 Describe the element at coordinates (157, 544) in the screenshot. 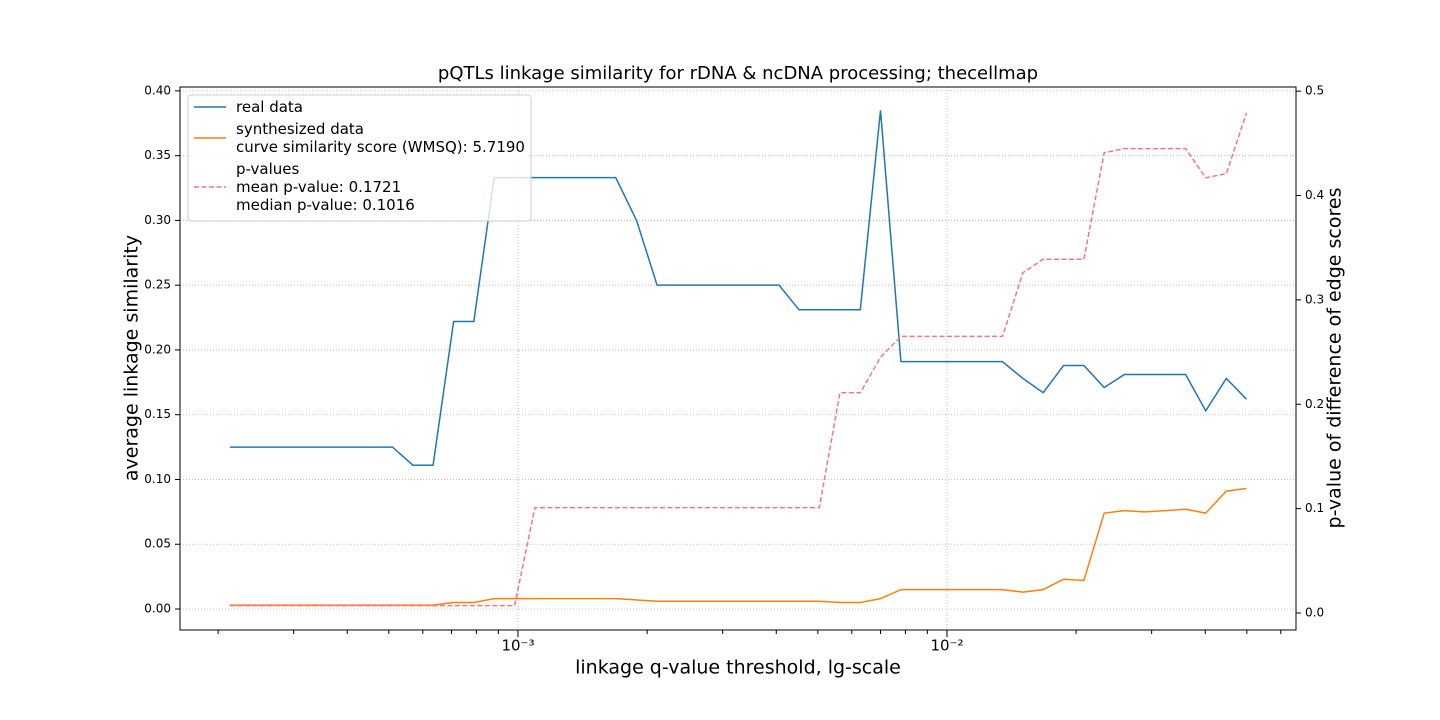

I see `y-tick-label: 0.05` at that location.